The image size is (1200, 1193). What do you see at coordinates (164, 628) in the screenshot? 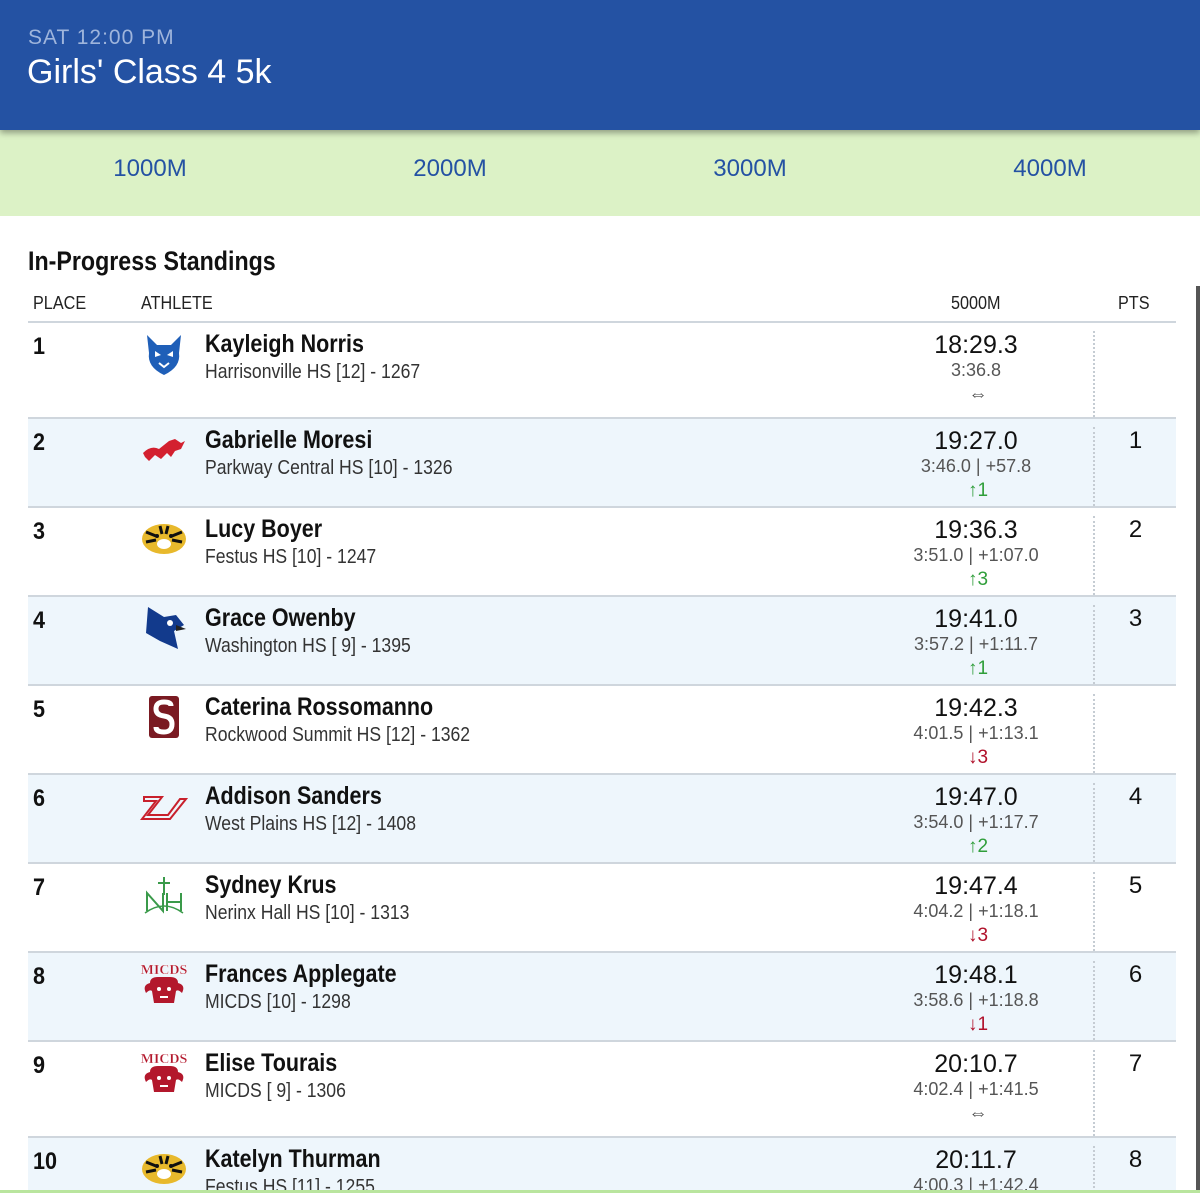
I see `bluejay-logo` at bounding box center [164, 628].